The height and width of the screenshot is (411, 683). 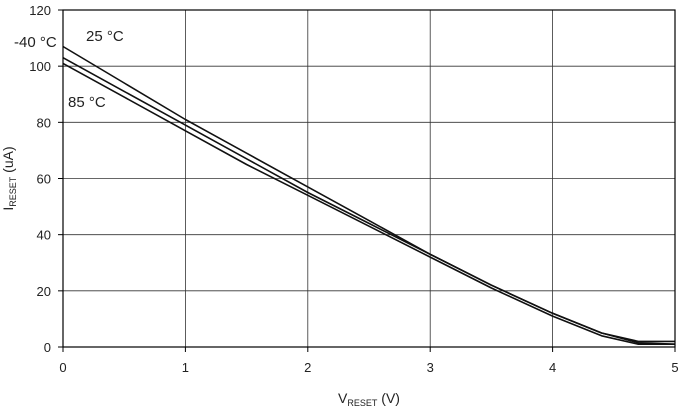 What do you see at coordinates (40, 10) in the screenshot?
I see `y-tick-label: 120` at bounding box center [40, 10].